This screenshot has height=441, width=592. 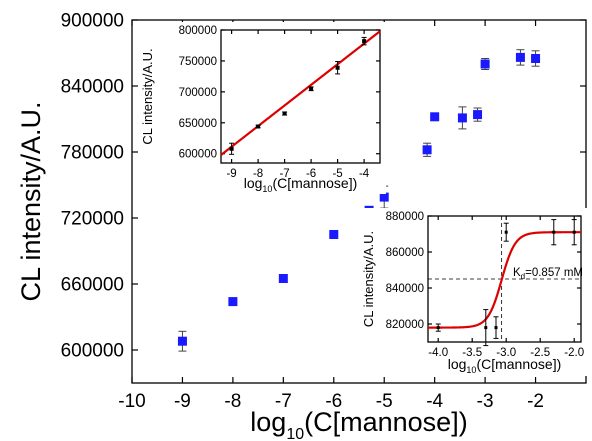 I want to click on y-tick-label: 860000, so click(x=405, y=253).